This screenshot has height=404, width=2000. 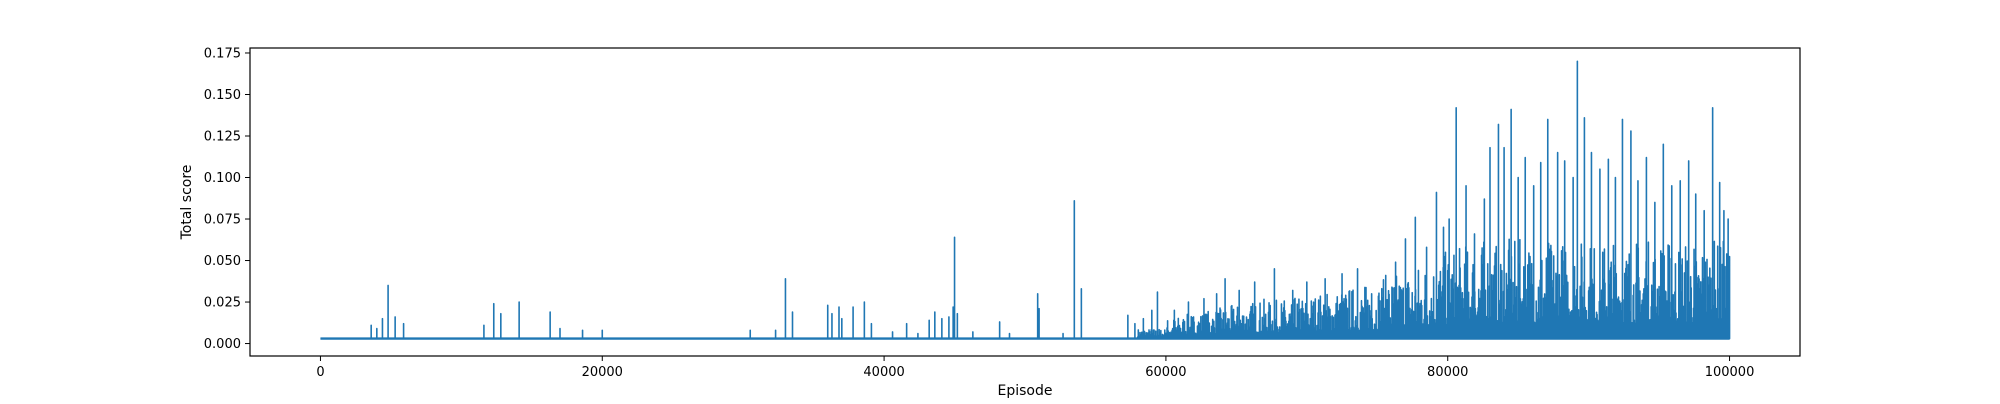 I want to click on y-tick-label: 0.175, so click(x=222, y=53).